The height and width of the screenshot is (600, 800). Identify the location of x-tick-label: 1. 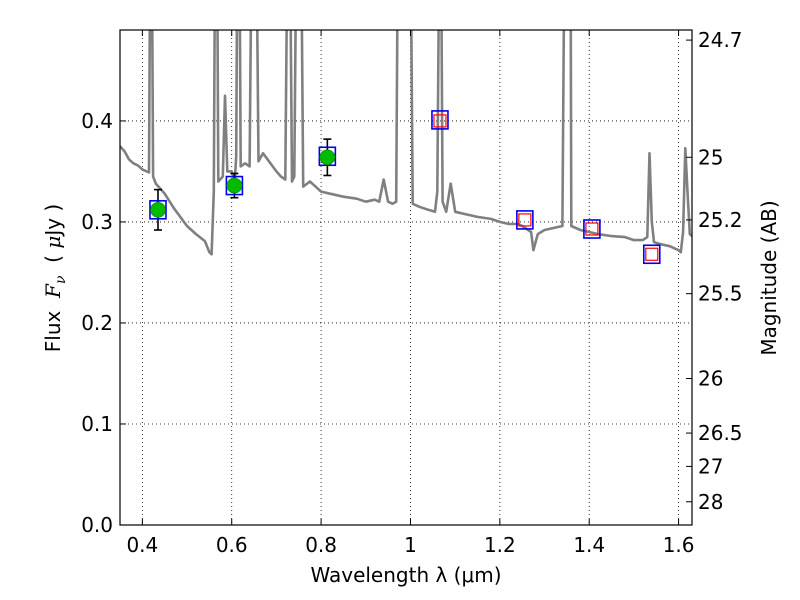
(410, 545).